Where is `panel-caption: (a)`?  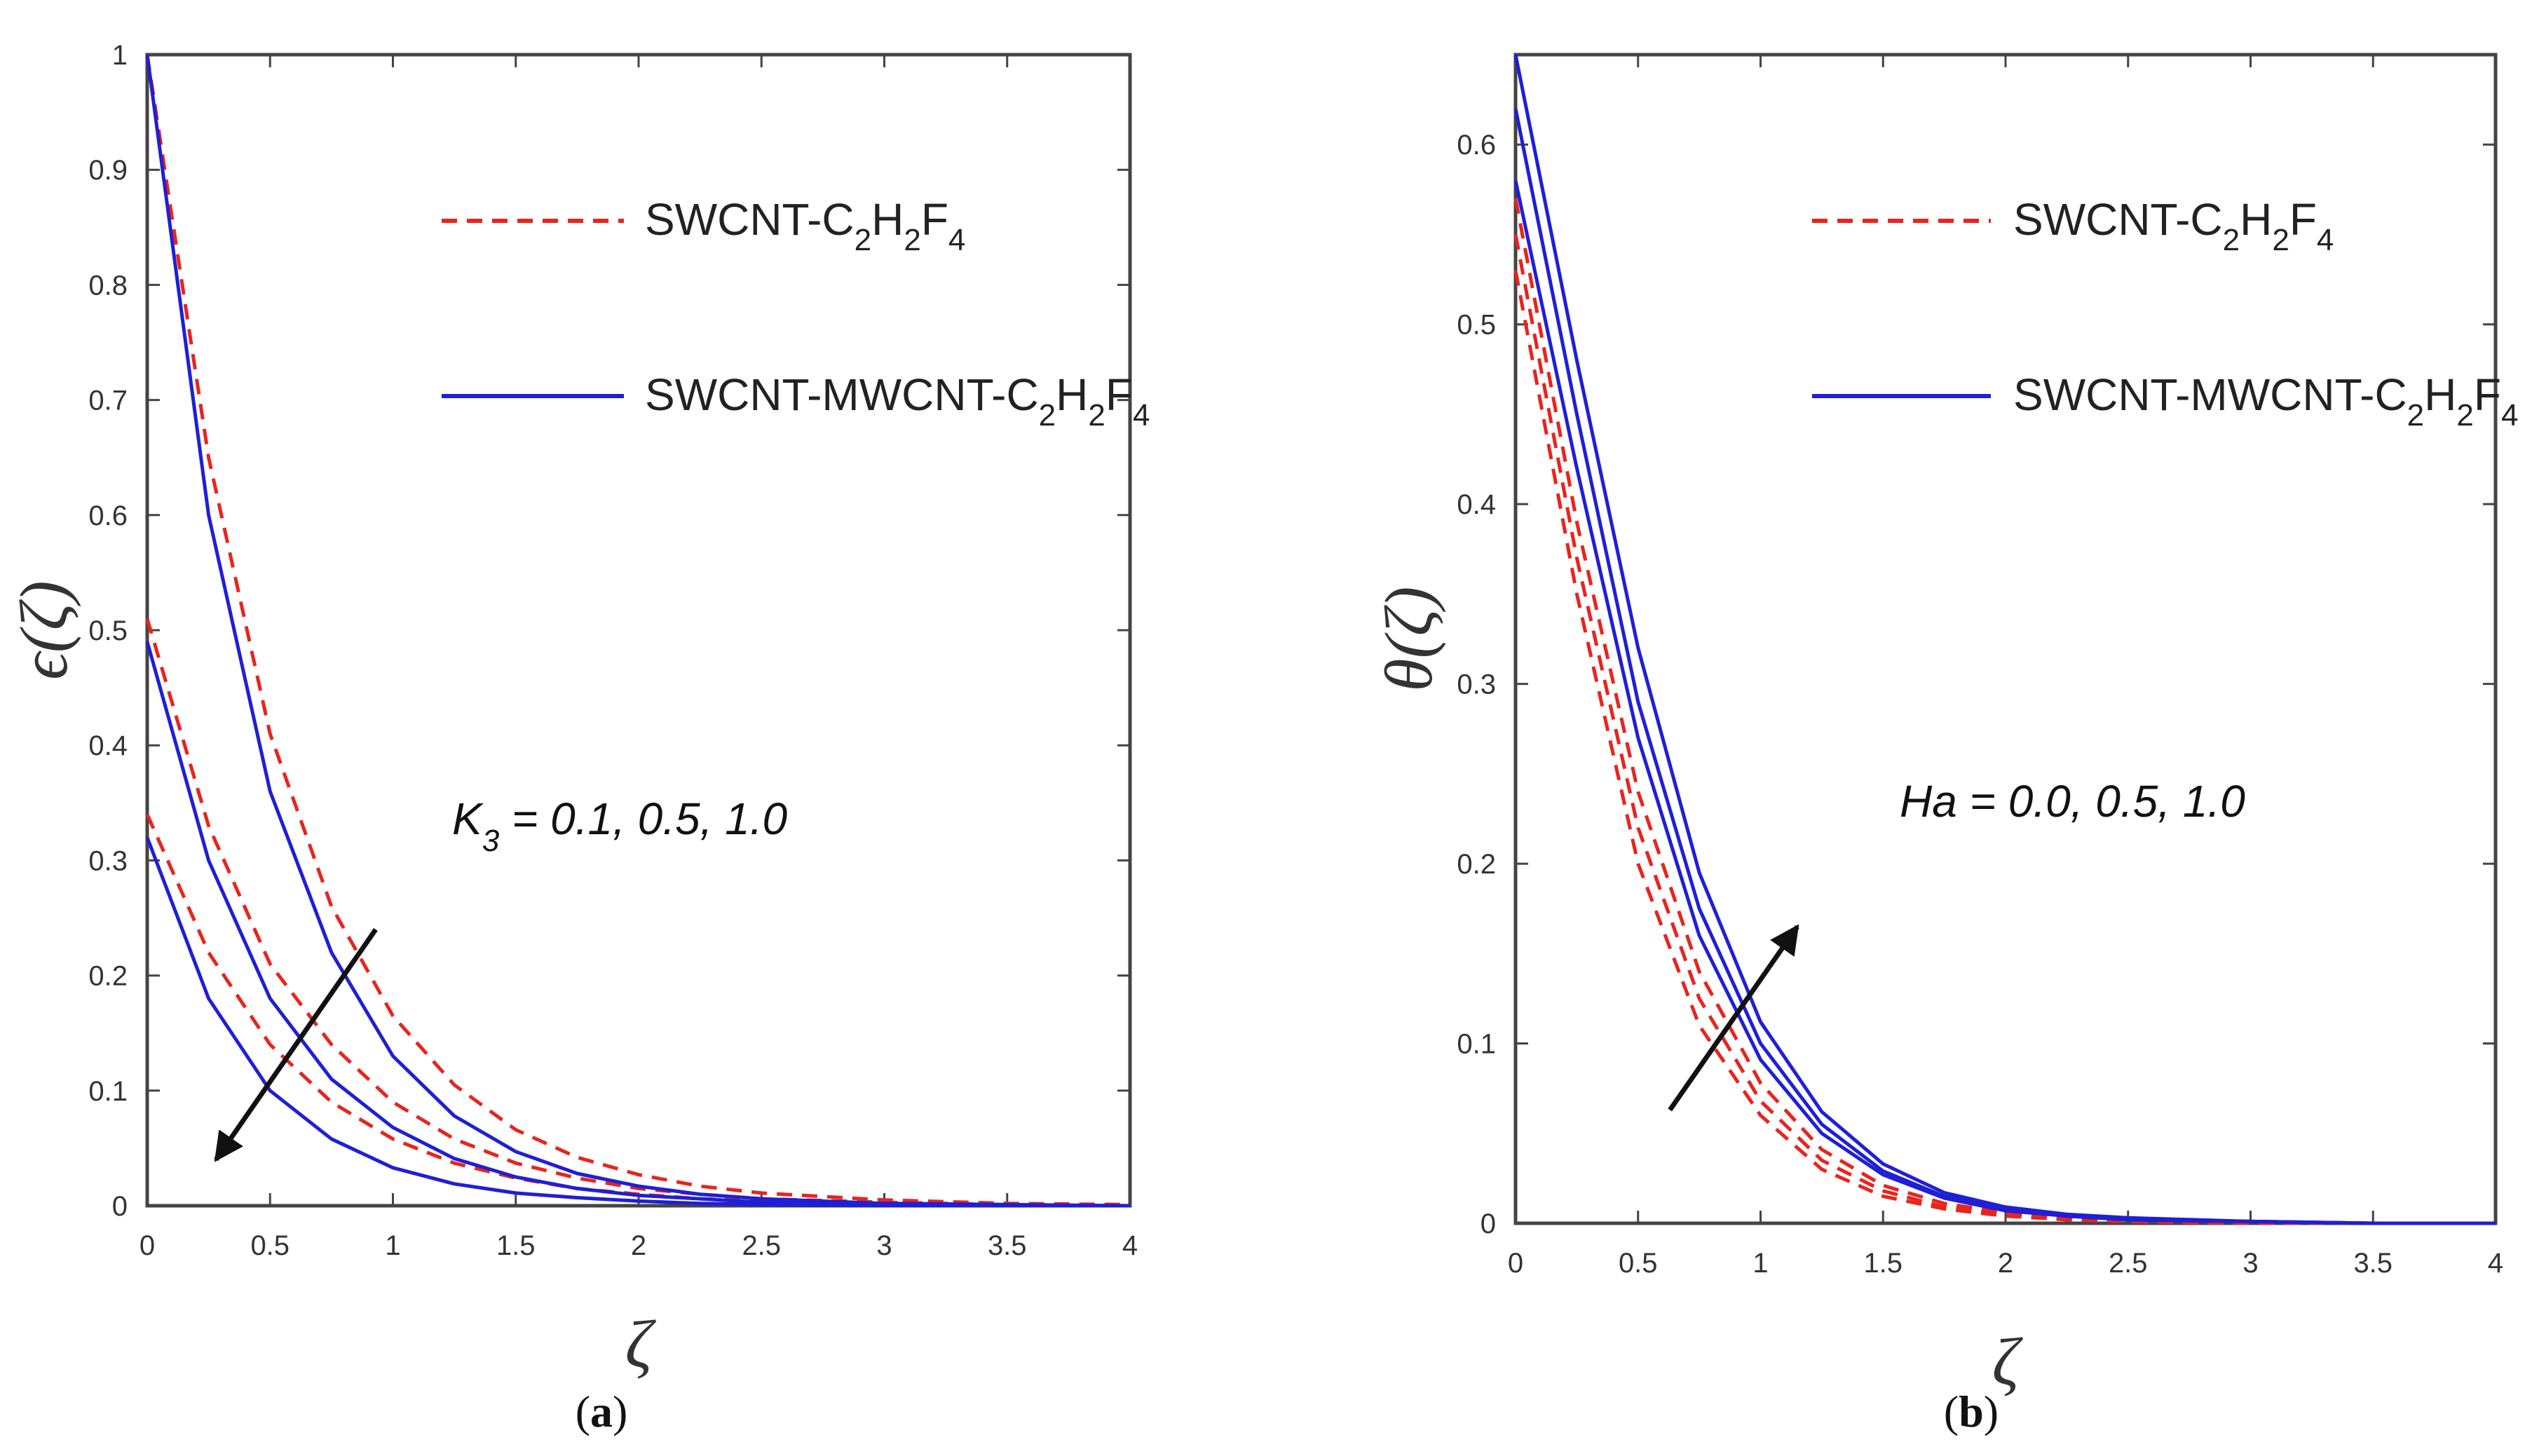
panel-caption: (a) is located at coordinates (602, 1411).